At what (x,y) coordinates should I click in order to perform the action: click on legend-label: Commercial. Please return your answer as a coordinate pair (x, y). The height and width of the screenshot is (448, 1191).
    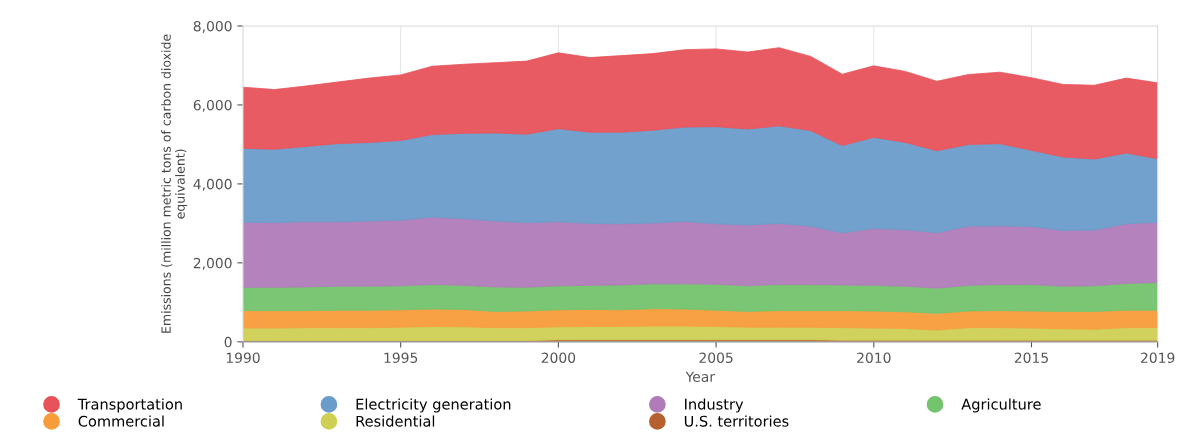
    Looking at the image, I should click on (121, 421).